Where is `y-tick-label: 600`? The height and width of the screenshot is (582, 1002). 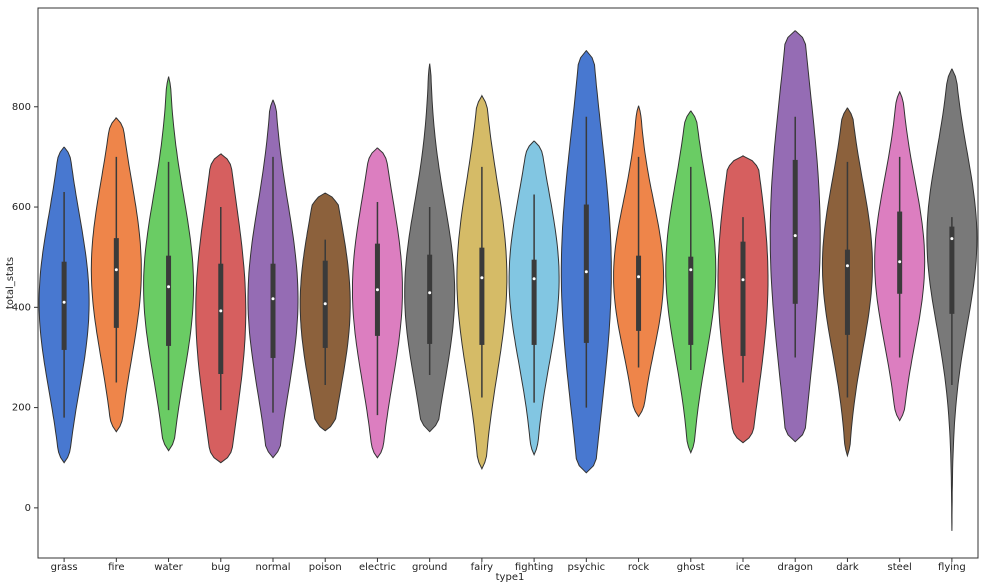
y-tick-label: 600 is located at coordinates (21, 207).